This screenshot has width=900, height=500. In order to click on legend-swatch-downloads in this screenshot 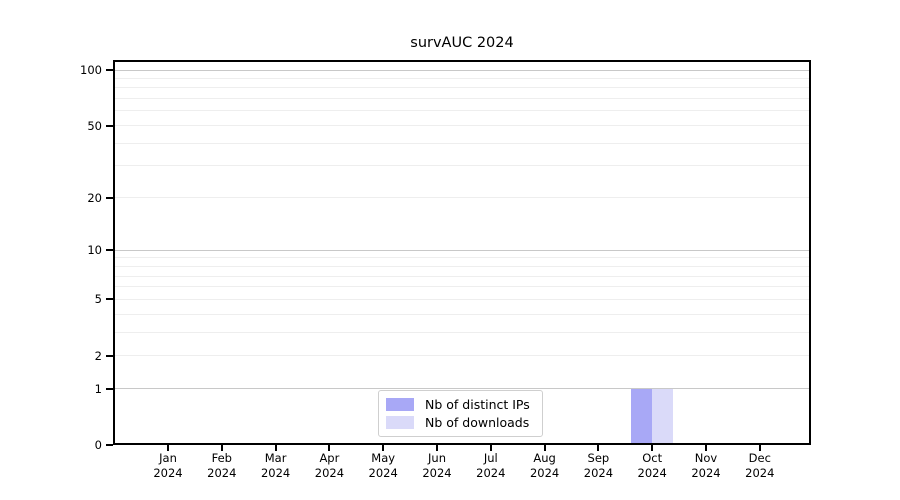, I will do `click(400, 422)`.